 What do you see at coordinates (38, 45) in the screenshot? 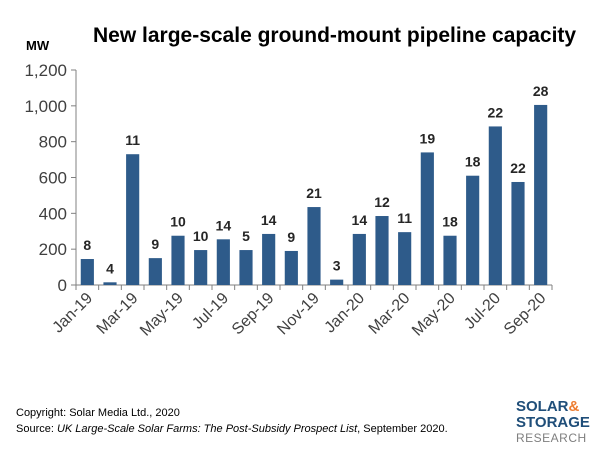
I see `y-axis-unit-label: MW` at bounding box center [38, 45].